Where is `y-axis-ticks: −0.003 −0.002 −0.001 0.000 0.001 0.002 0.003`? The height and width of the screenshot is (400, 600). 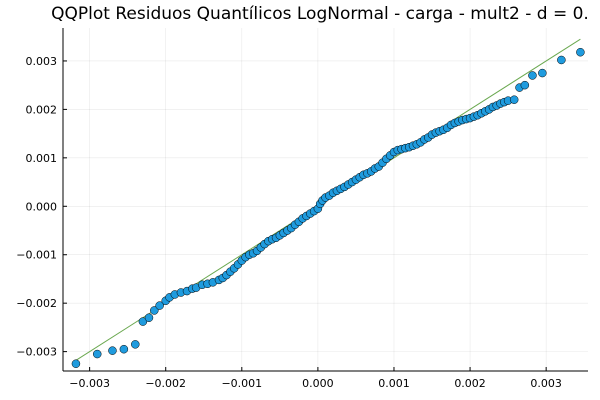 y-axis-ticks: −0.003 −0.002 −0.001 0.000 0.001 0.002 0.003 is located at coordinates (41, 207).